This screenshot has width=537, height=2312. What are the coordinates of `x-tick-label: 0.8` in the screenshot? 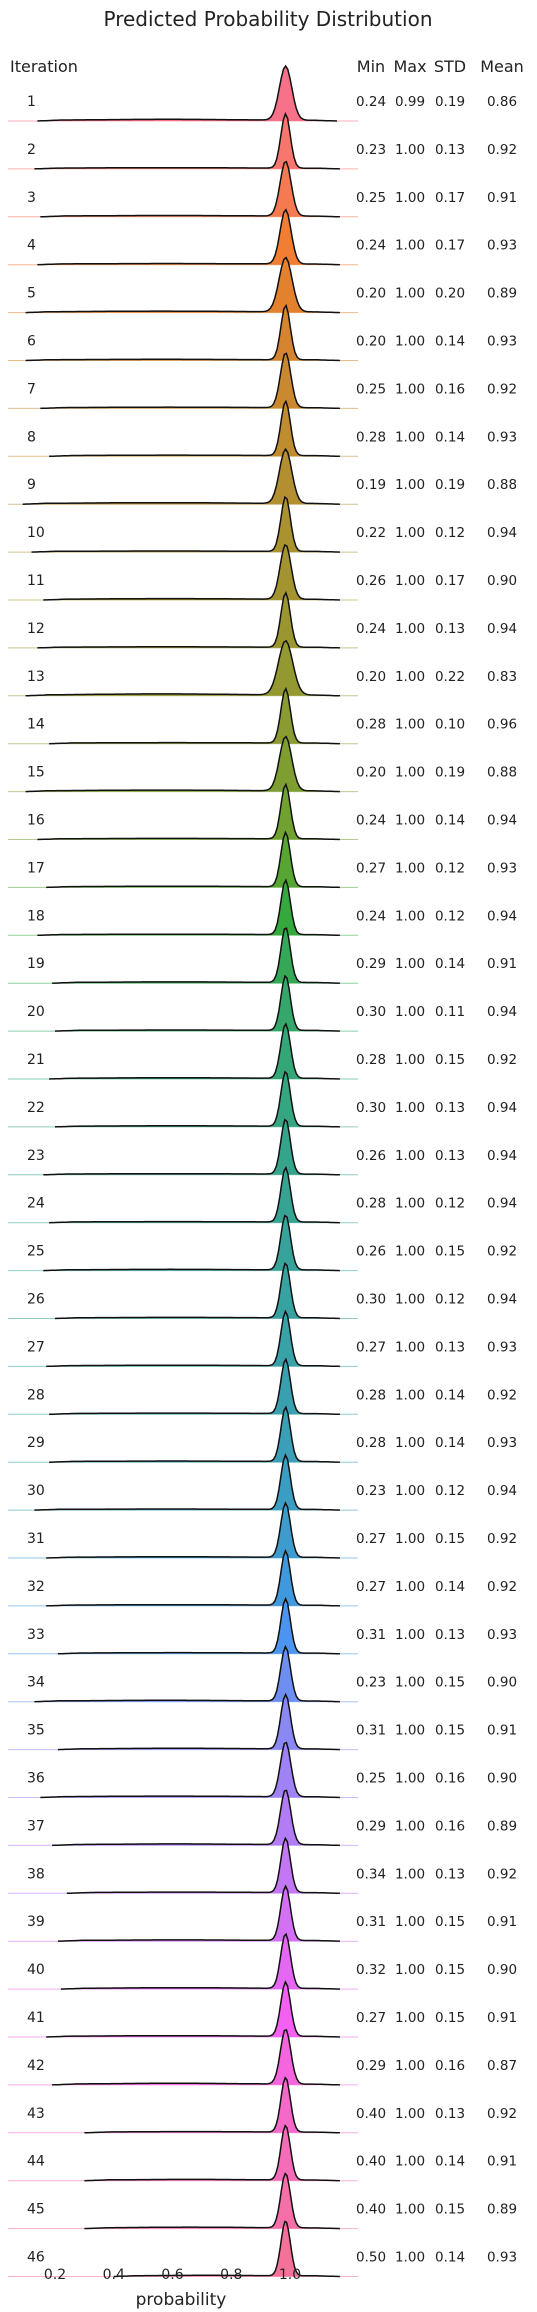 It's located at (231, 2275).